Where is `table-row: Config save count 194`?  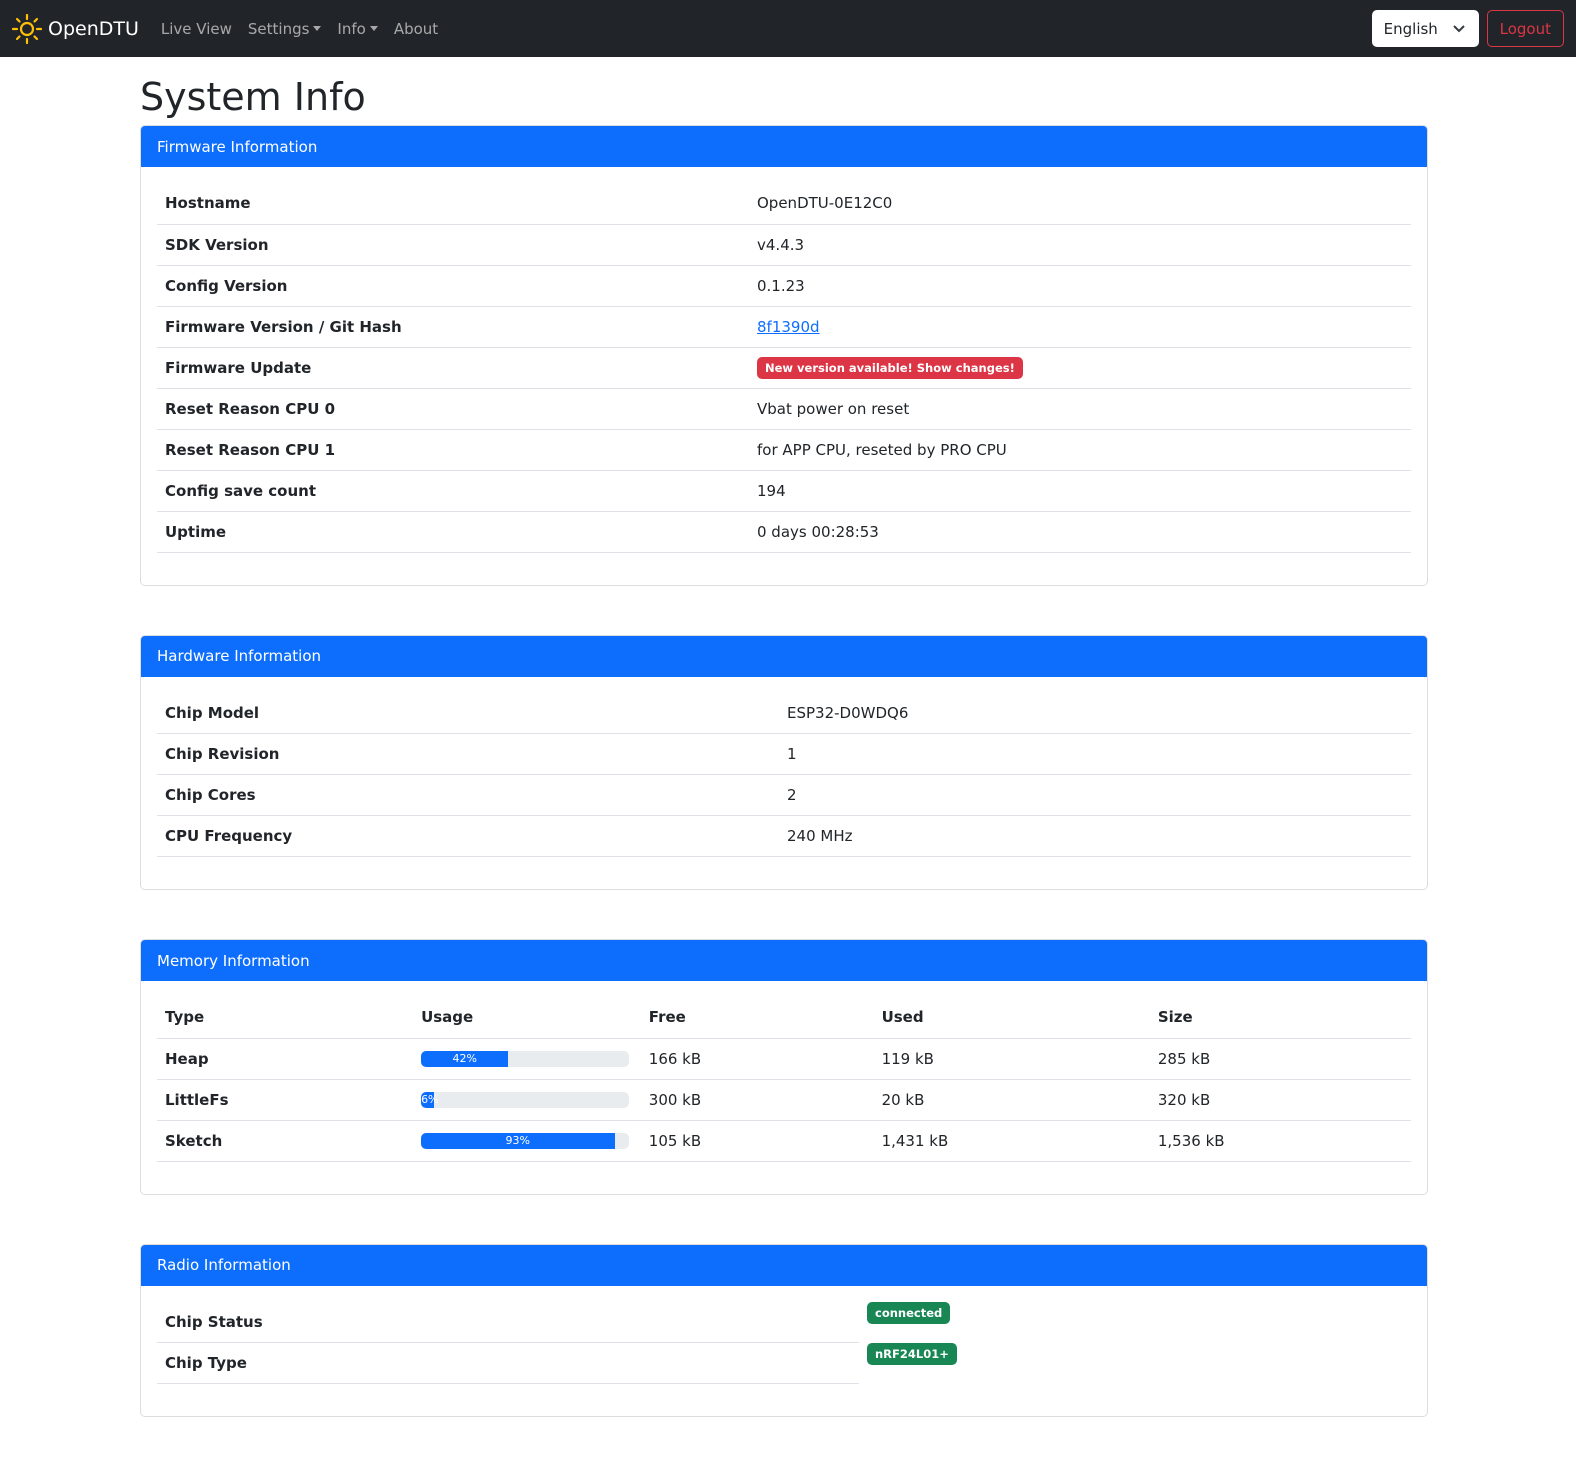 table-row: Config save count 194 is located at coordinates (784, 491).